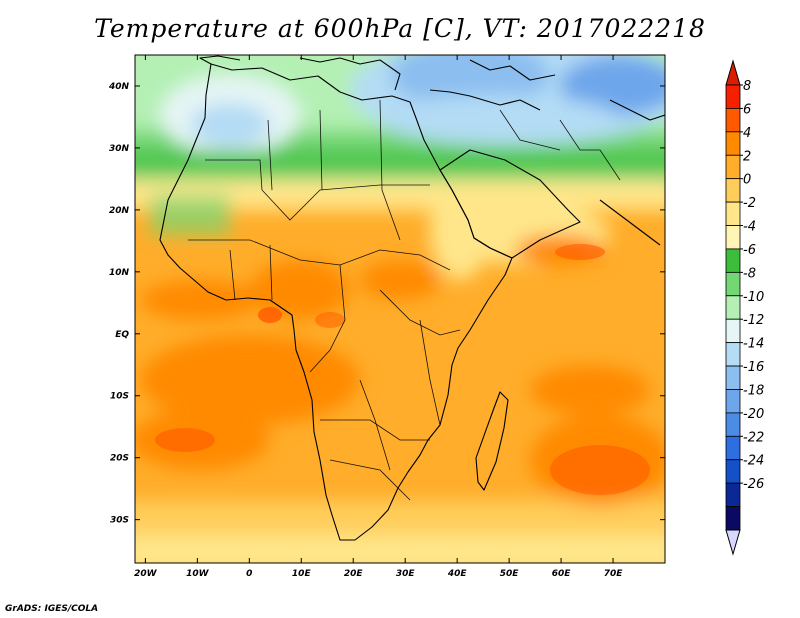 Image resolution: width=800 pixels, height=618 pixels. I want to click on lat-tick-label: 40N, so click(119, 87).